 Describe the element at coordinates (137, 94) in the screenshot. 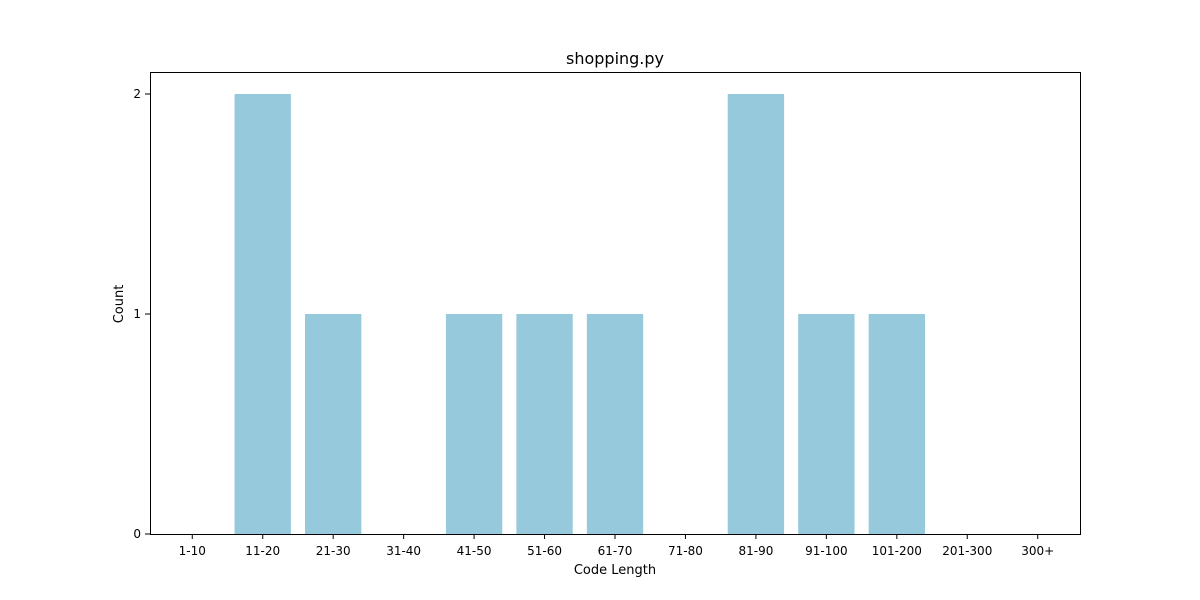

I see `y-tick-label: 2` at that location.